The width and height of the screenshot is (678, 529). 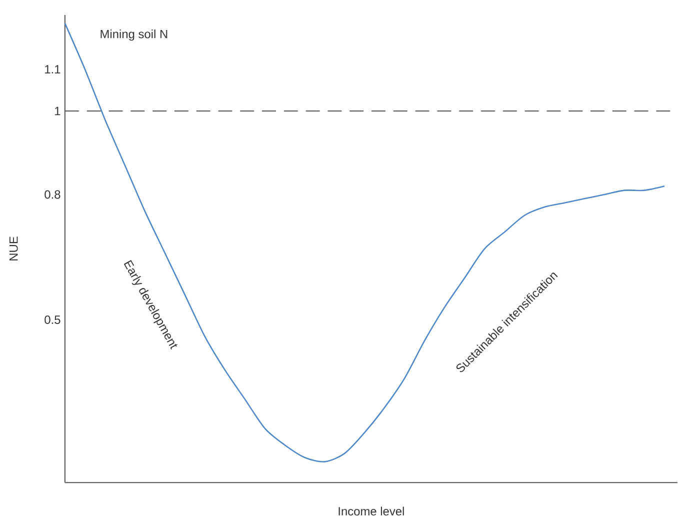 I want to click on y-tick-label: 1.1, so click(x=52, y=69).